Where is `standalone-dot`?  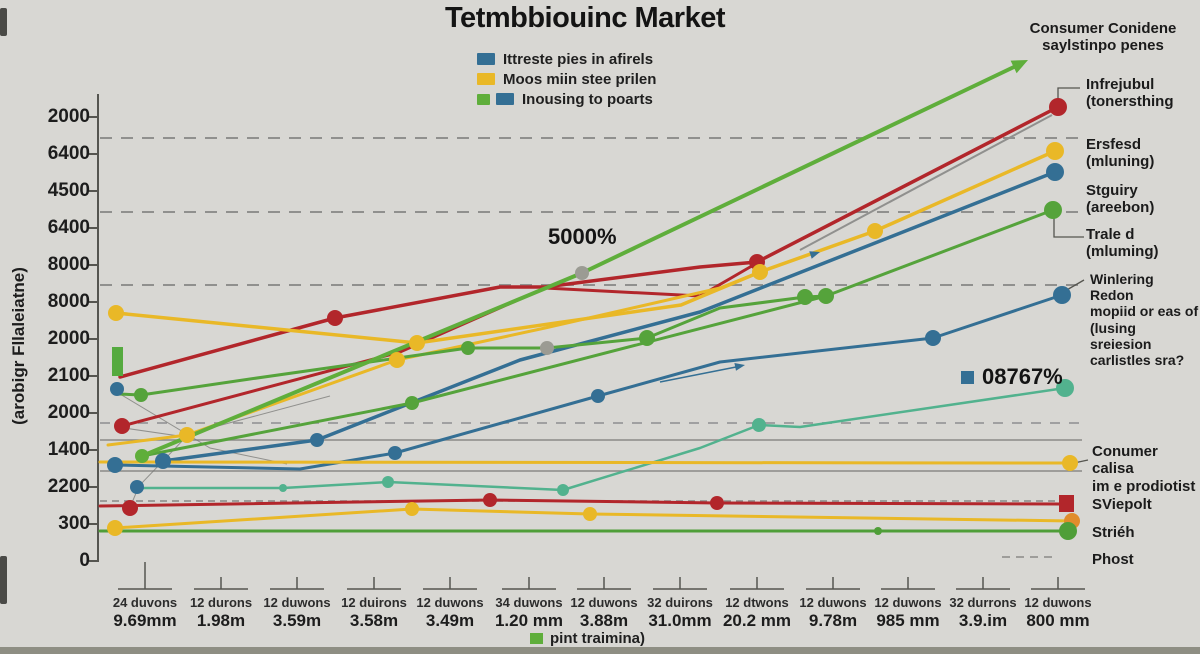 standalone-dot is located at coordinates (117, 389).